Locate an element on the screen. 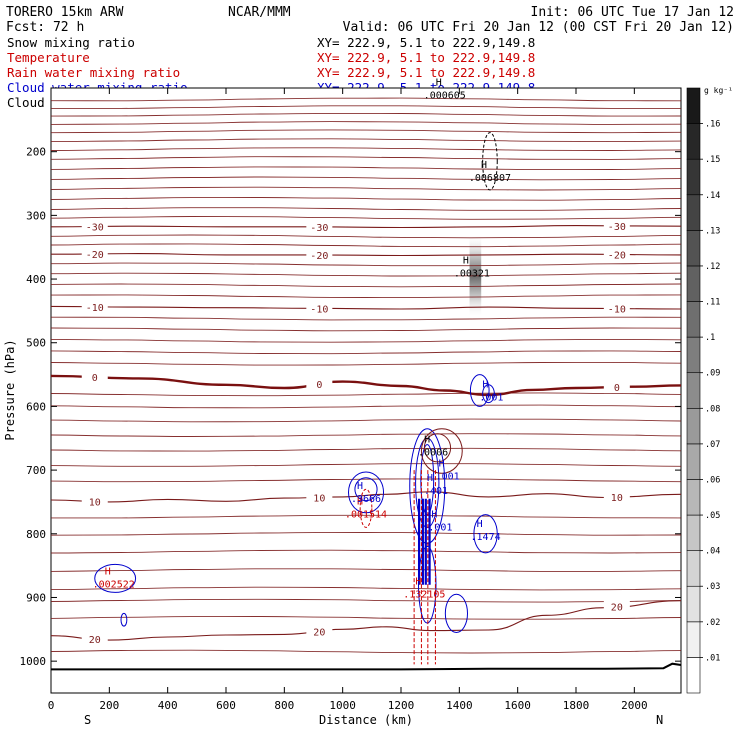 The image size is (740, 740). cloud-water-max-value: .3666 is located at coordinates (366, 499).